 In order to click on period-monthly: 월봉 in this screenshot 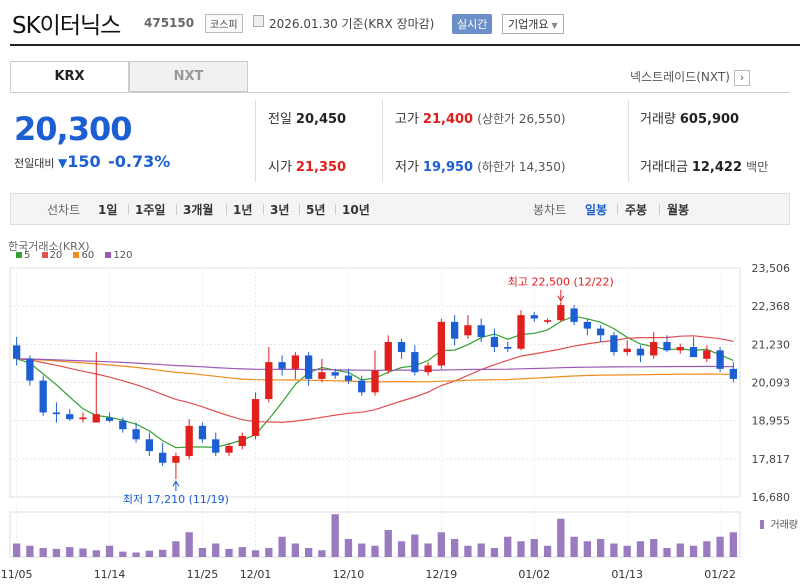, I will do `click(678, 210)`.